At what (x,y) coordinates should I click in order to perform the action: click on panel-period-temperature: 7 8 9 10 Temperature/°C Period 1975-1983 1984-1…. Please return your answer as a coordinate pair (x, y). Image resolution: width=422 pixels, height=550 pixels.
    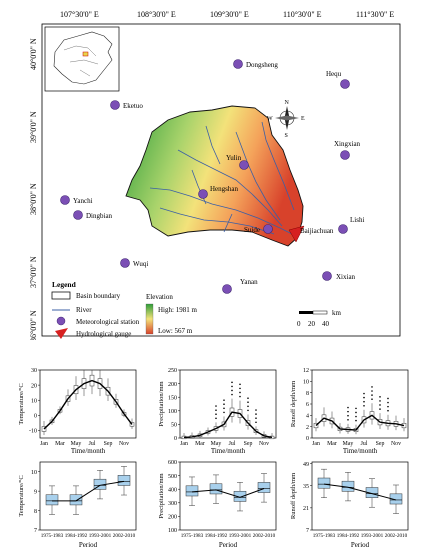
    Looking at the image, I should click on (77, 505).